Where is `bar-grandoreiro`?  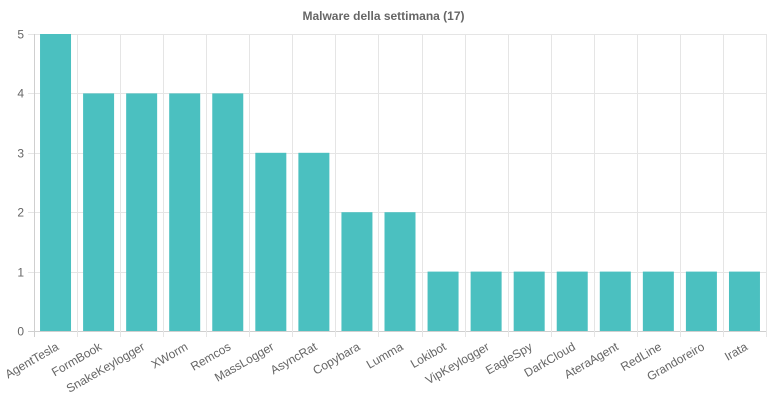
bar-grandoreiro is located at coordinates (701, 301).